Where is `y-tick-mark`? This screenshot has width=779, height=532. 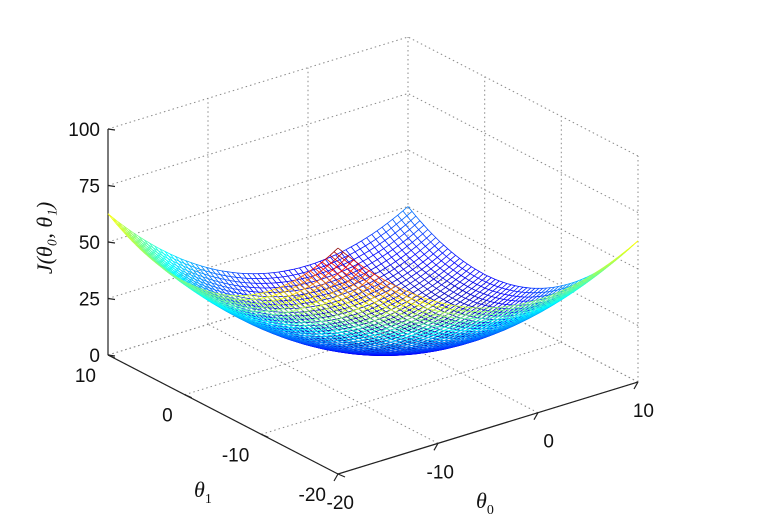
y-tick-mark is located at coordinates (265, 435).